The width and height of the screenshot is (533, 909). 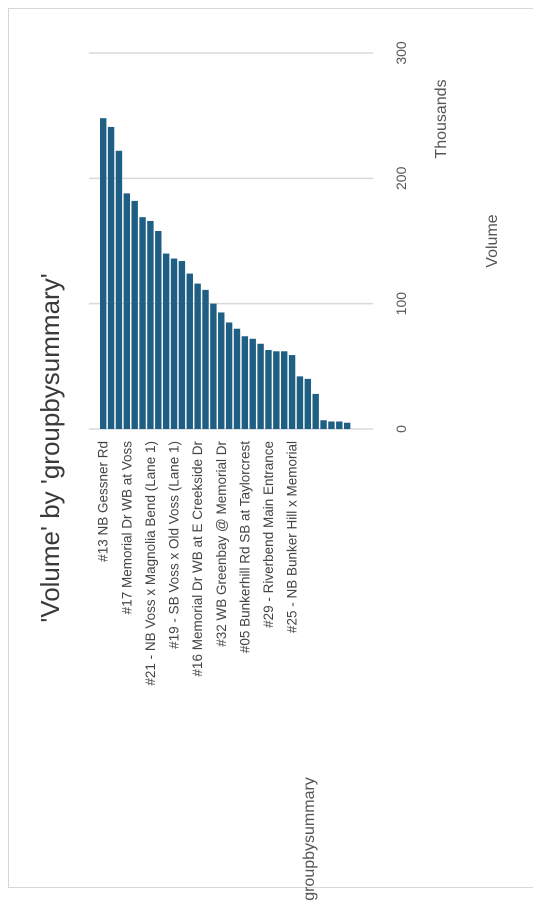 What do you see at coordinates (401, 178) in the screenshot?
I see `value-tick-label: 200` at bounding box center [401, 178].